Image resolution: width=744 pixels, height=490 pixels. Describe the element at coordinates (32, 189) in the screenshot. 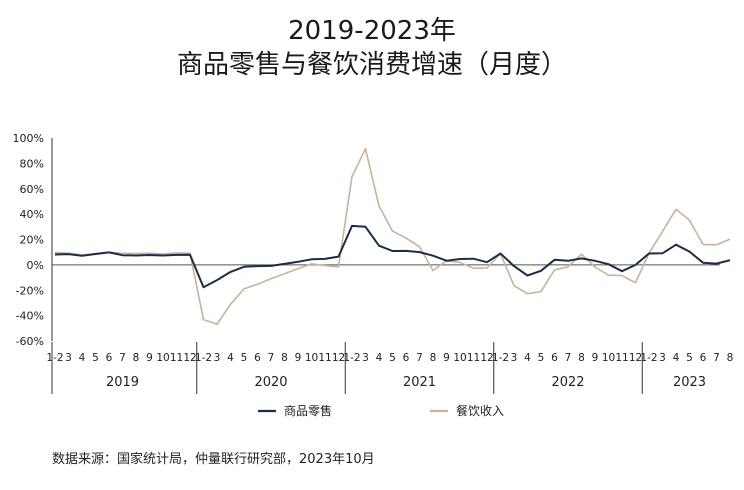

I see `y-tick-label: 60%` at that location.